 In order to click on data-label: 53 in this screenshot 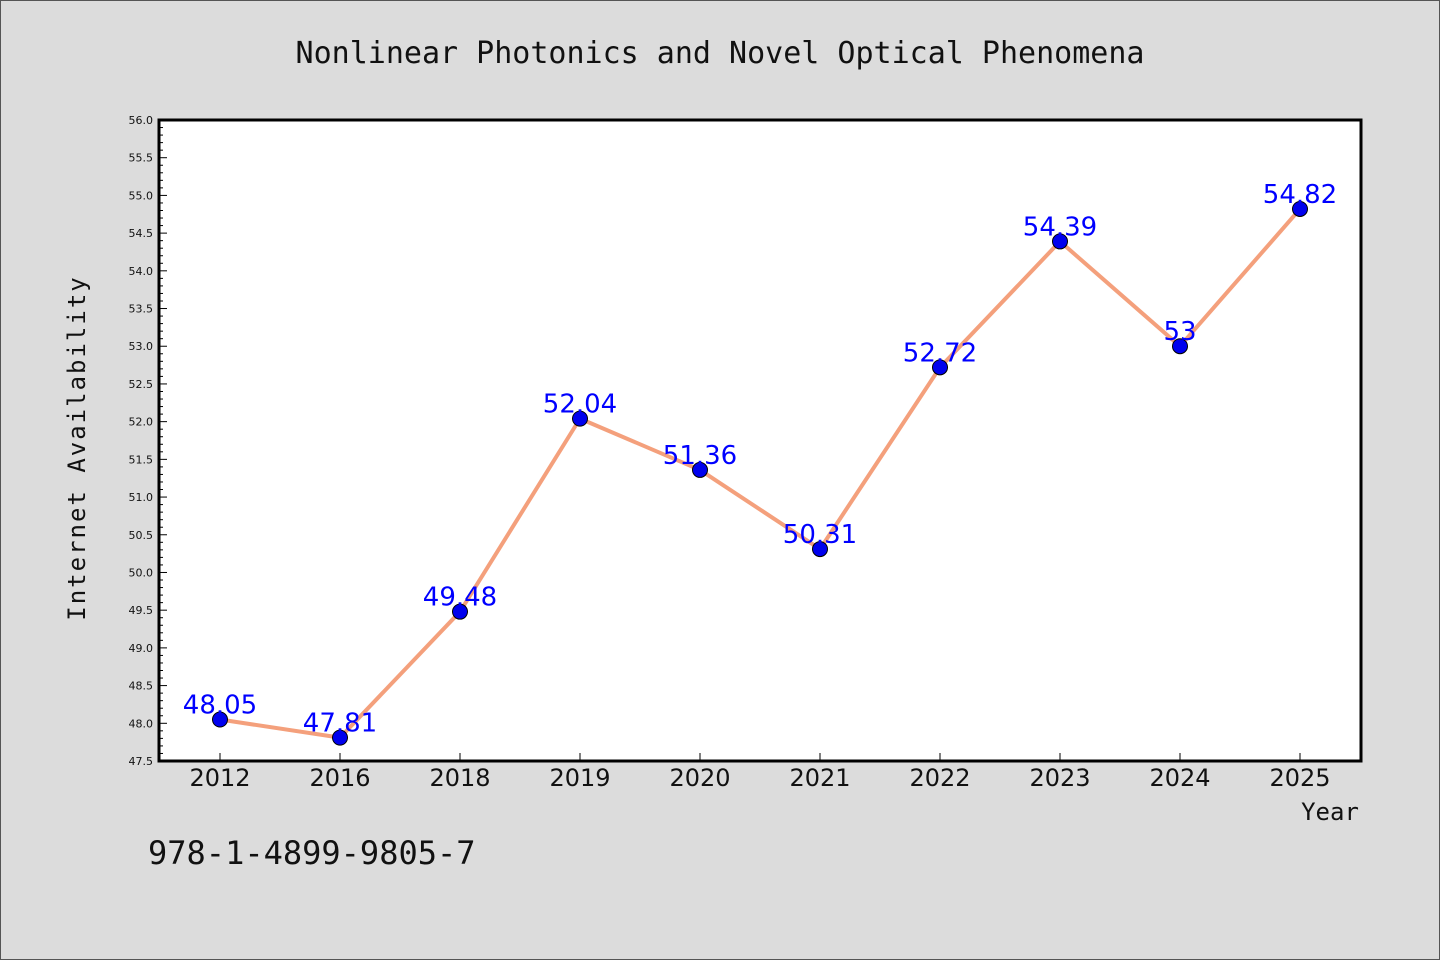, I will do `click(1179, 332)`.